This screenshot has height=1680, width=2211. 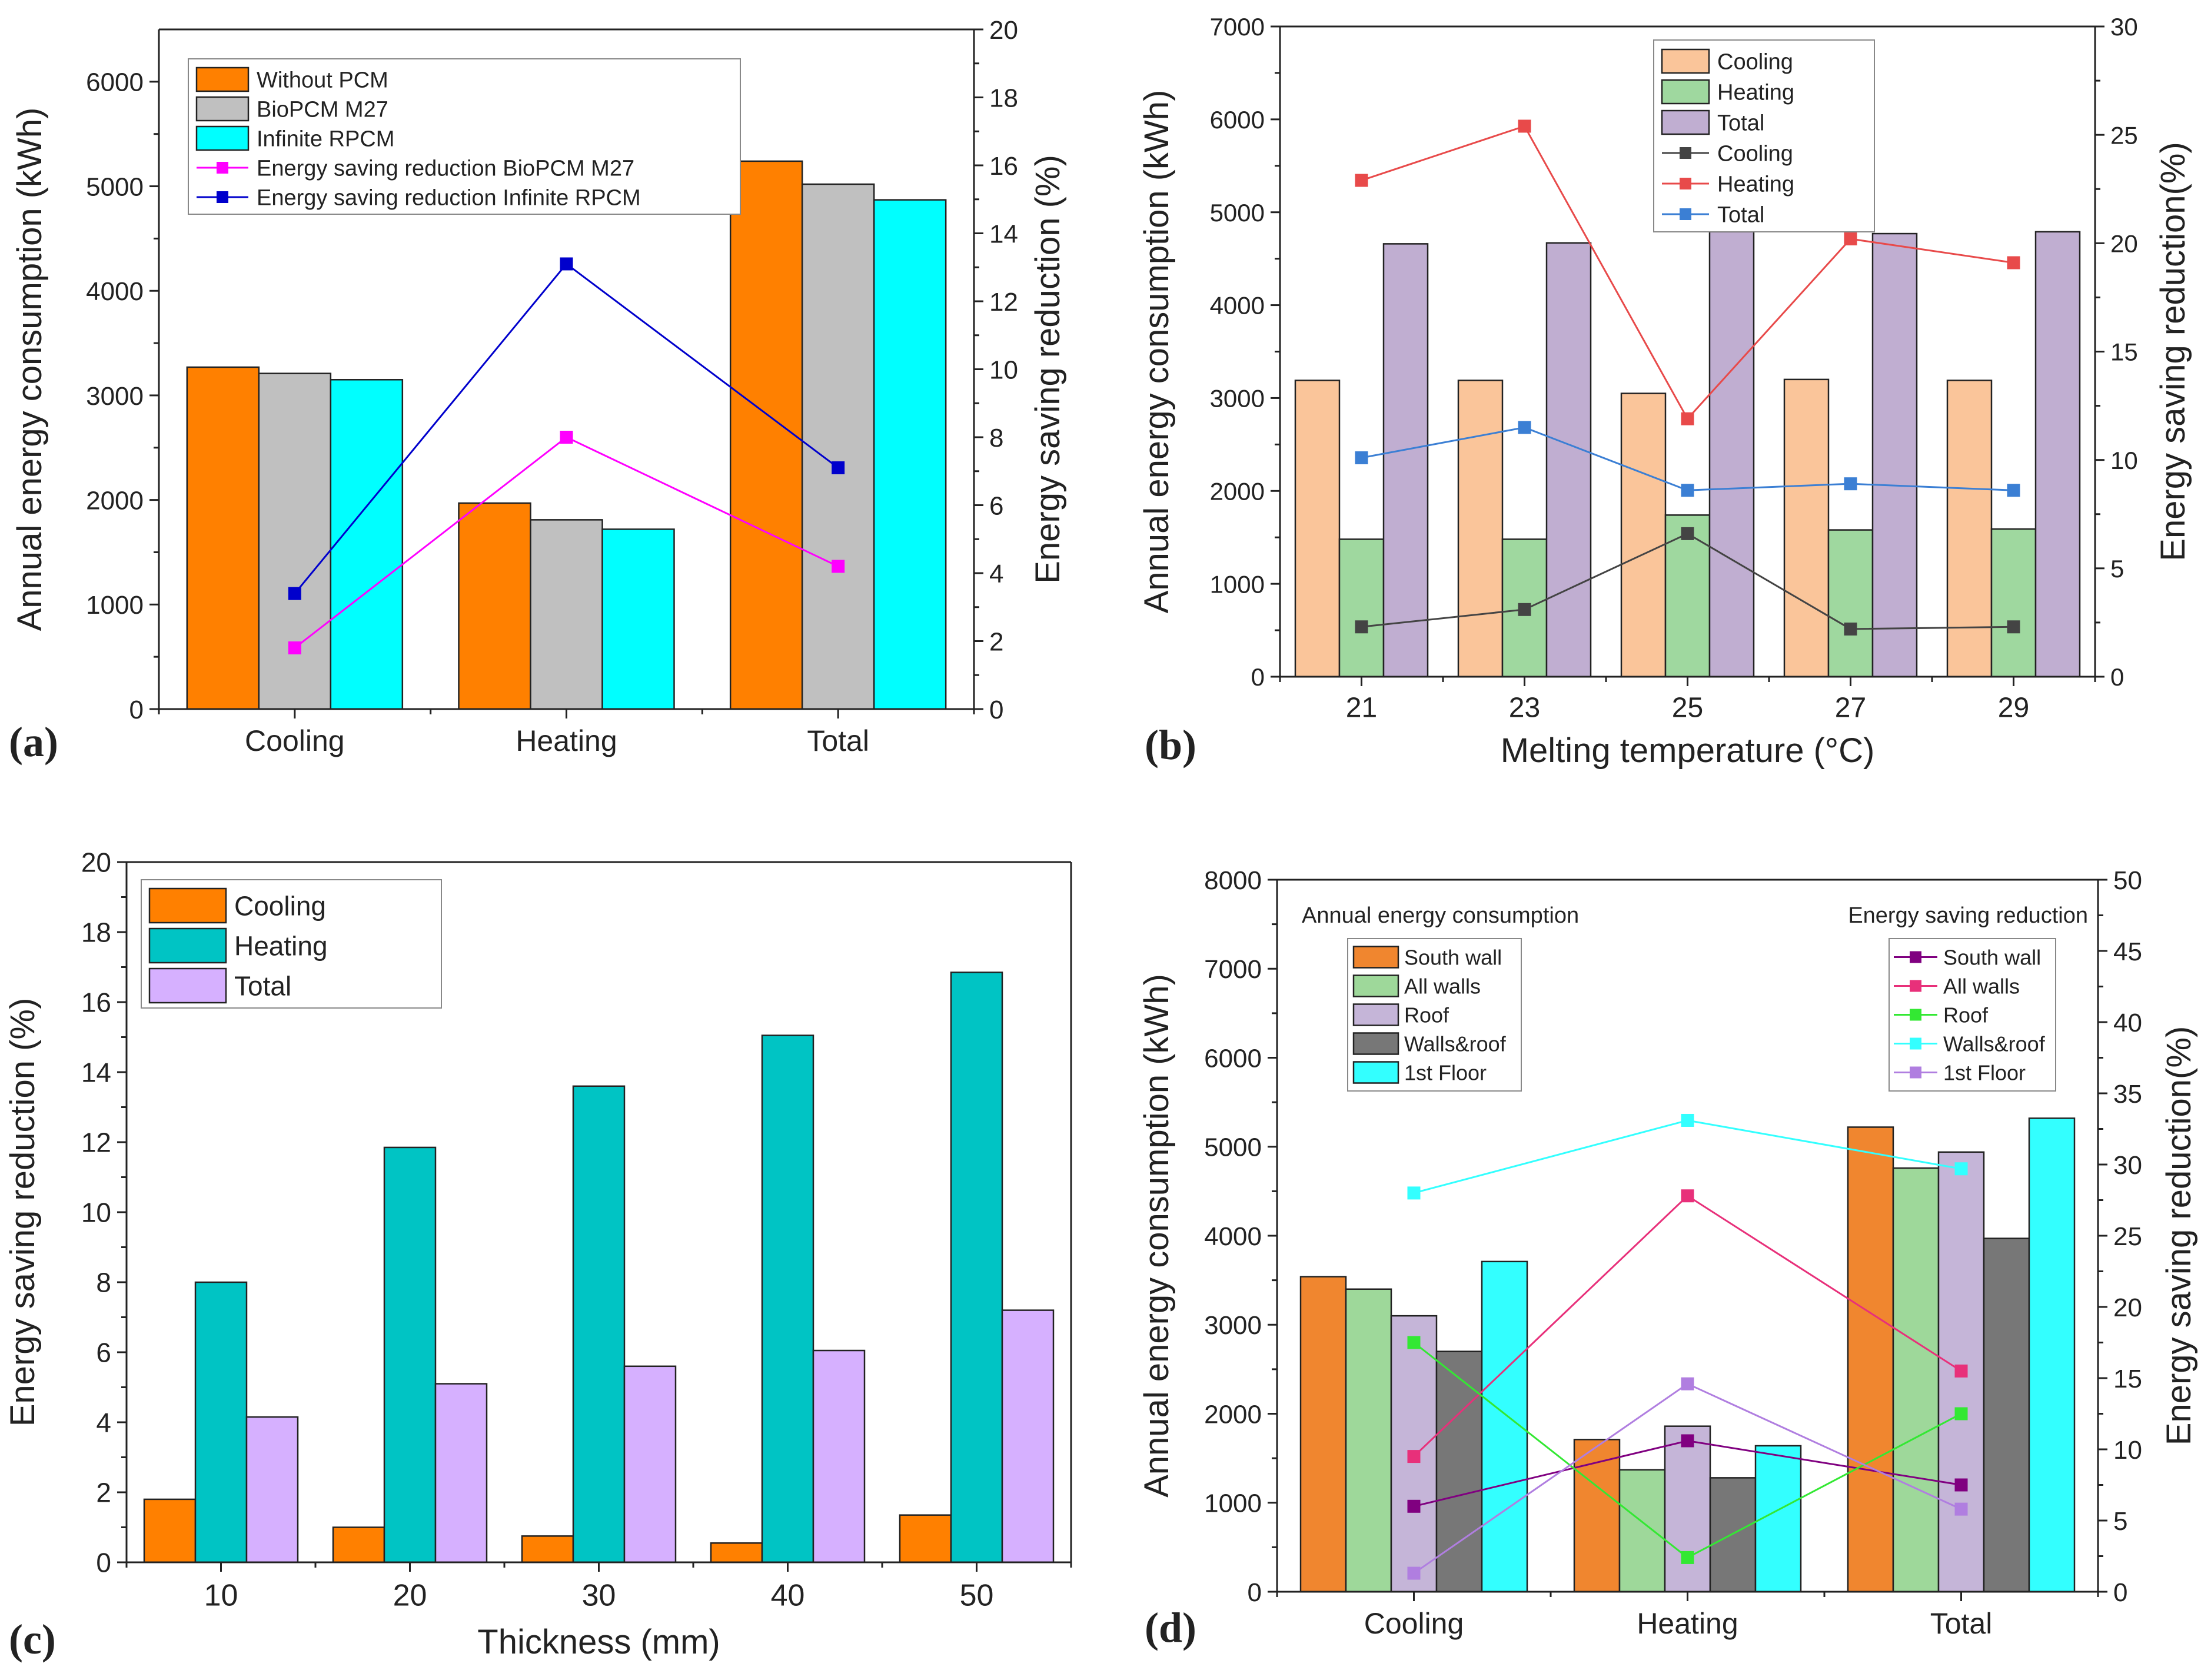 What do you see at coordinates (2124, 243) in the screenshot?
I see `y2-tick-label: 20` at bounding box center [2124, 243].